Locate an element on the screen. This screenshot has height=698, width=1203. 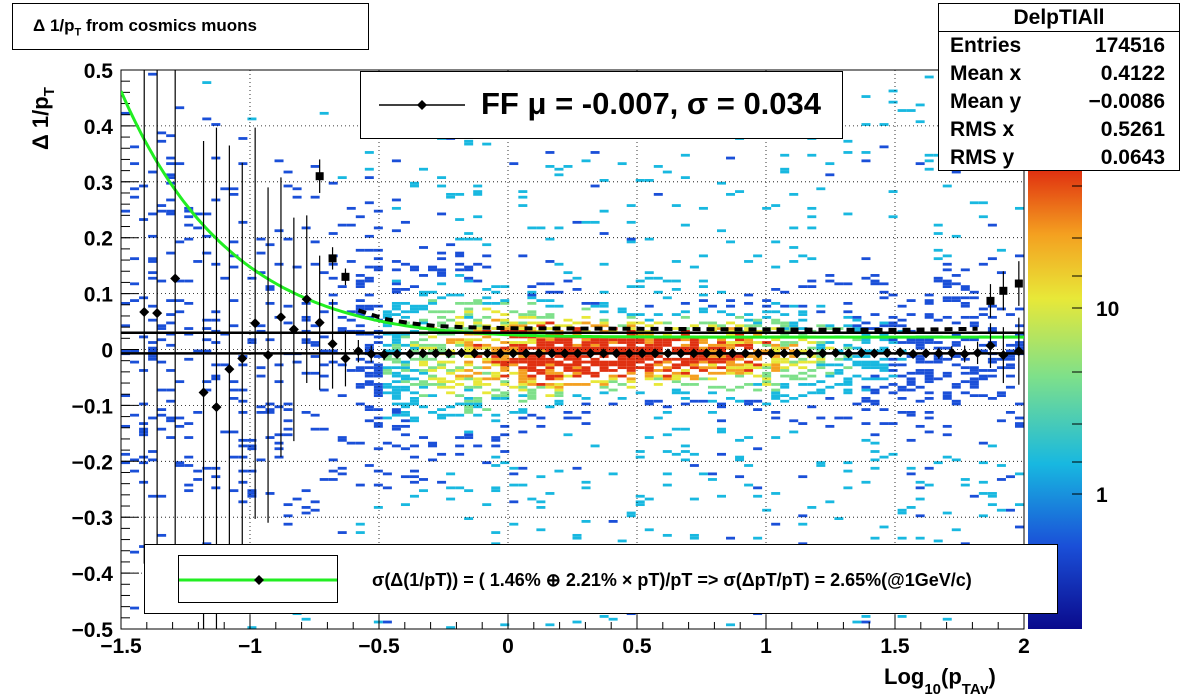
y-tick-label: 0.4 is located at coordinates (99, 127).